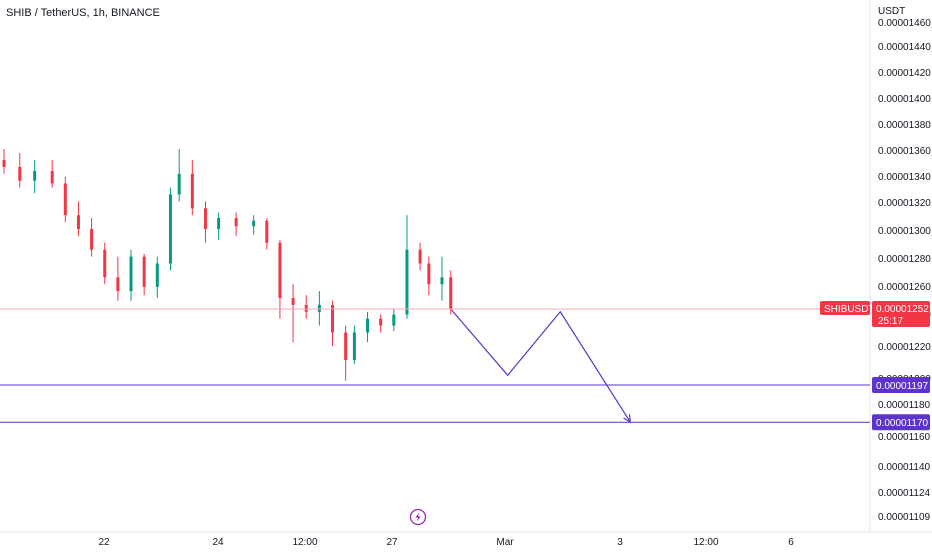 The height and width of the screenshot is (555, 932). What do you see at coordinates (620, 542) in the screenshot?
I see `time-tick-label: 3` at bounding box center [620, 542].